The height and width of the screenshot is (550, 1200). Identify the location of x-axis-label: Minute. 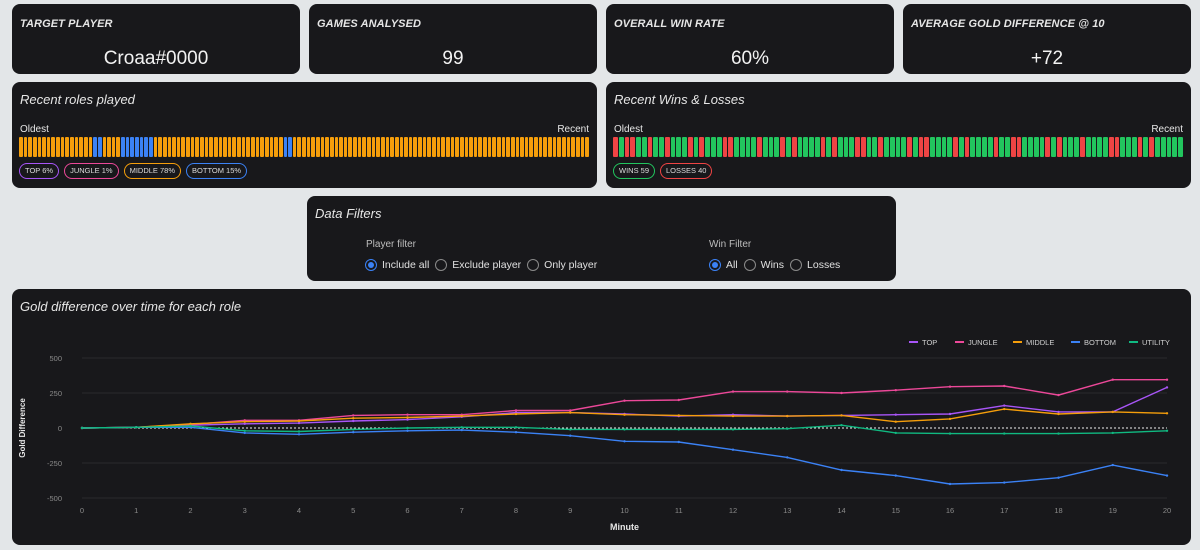
(624, 527).